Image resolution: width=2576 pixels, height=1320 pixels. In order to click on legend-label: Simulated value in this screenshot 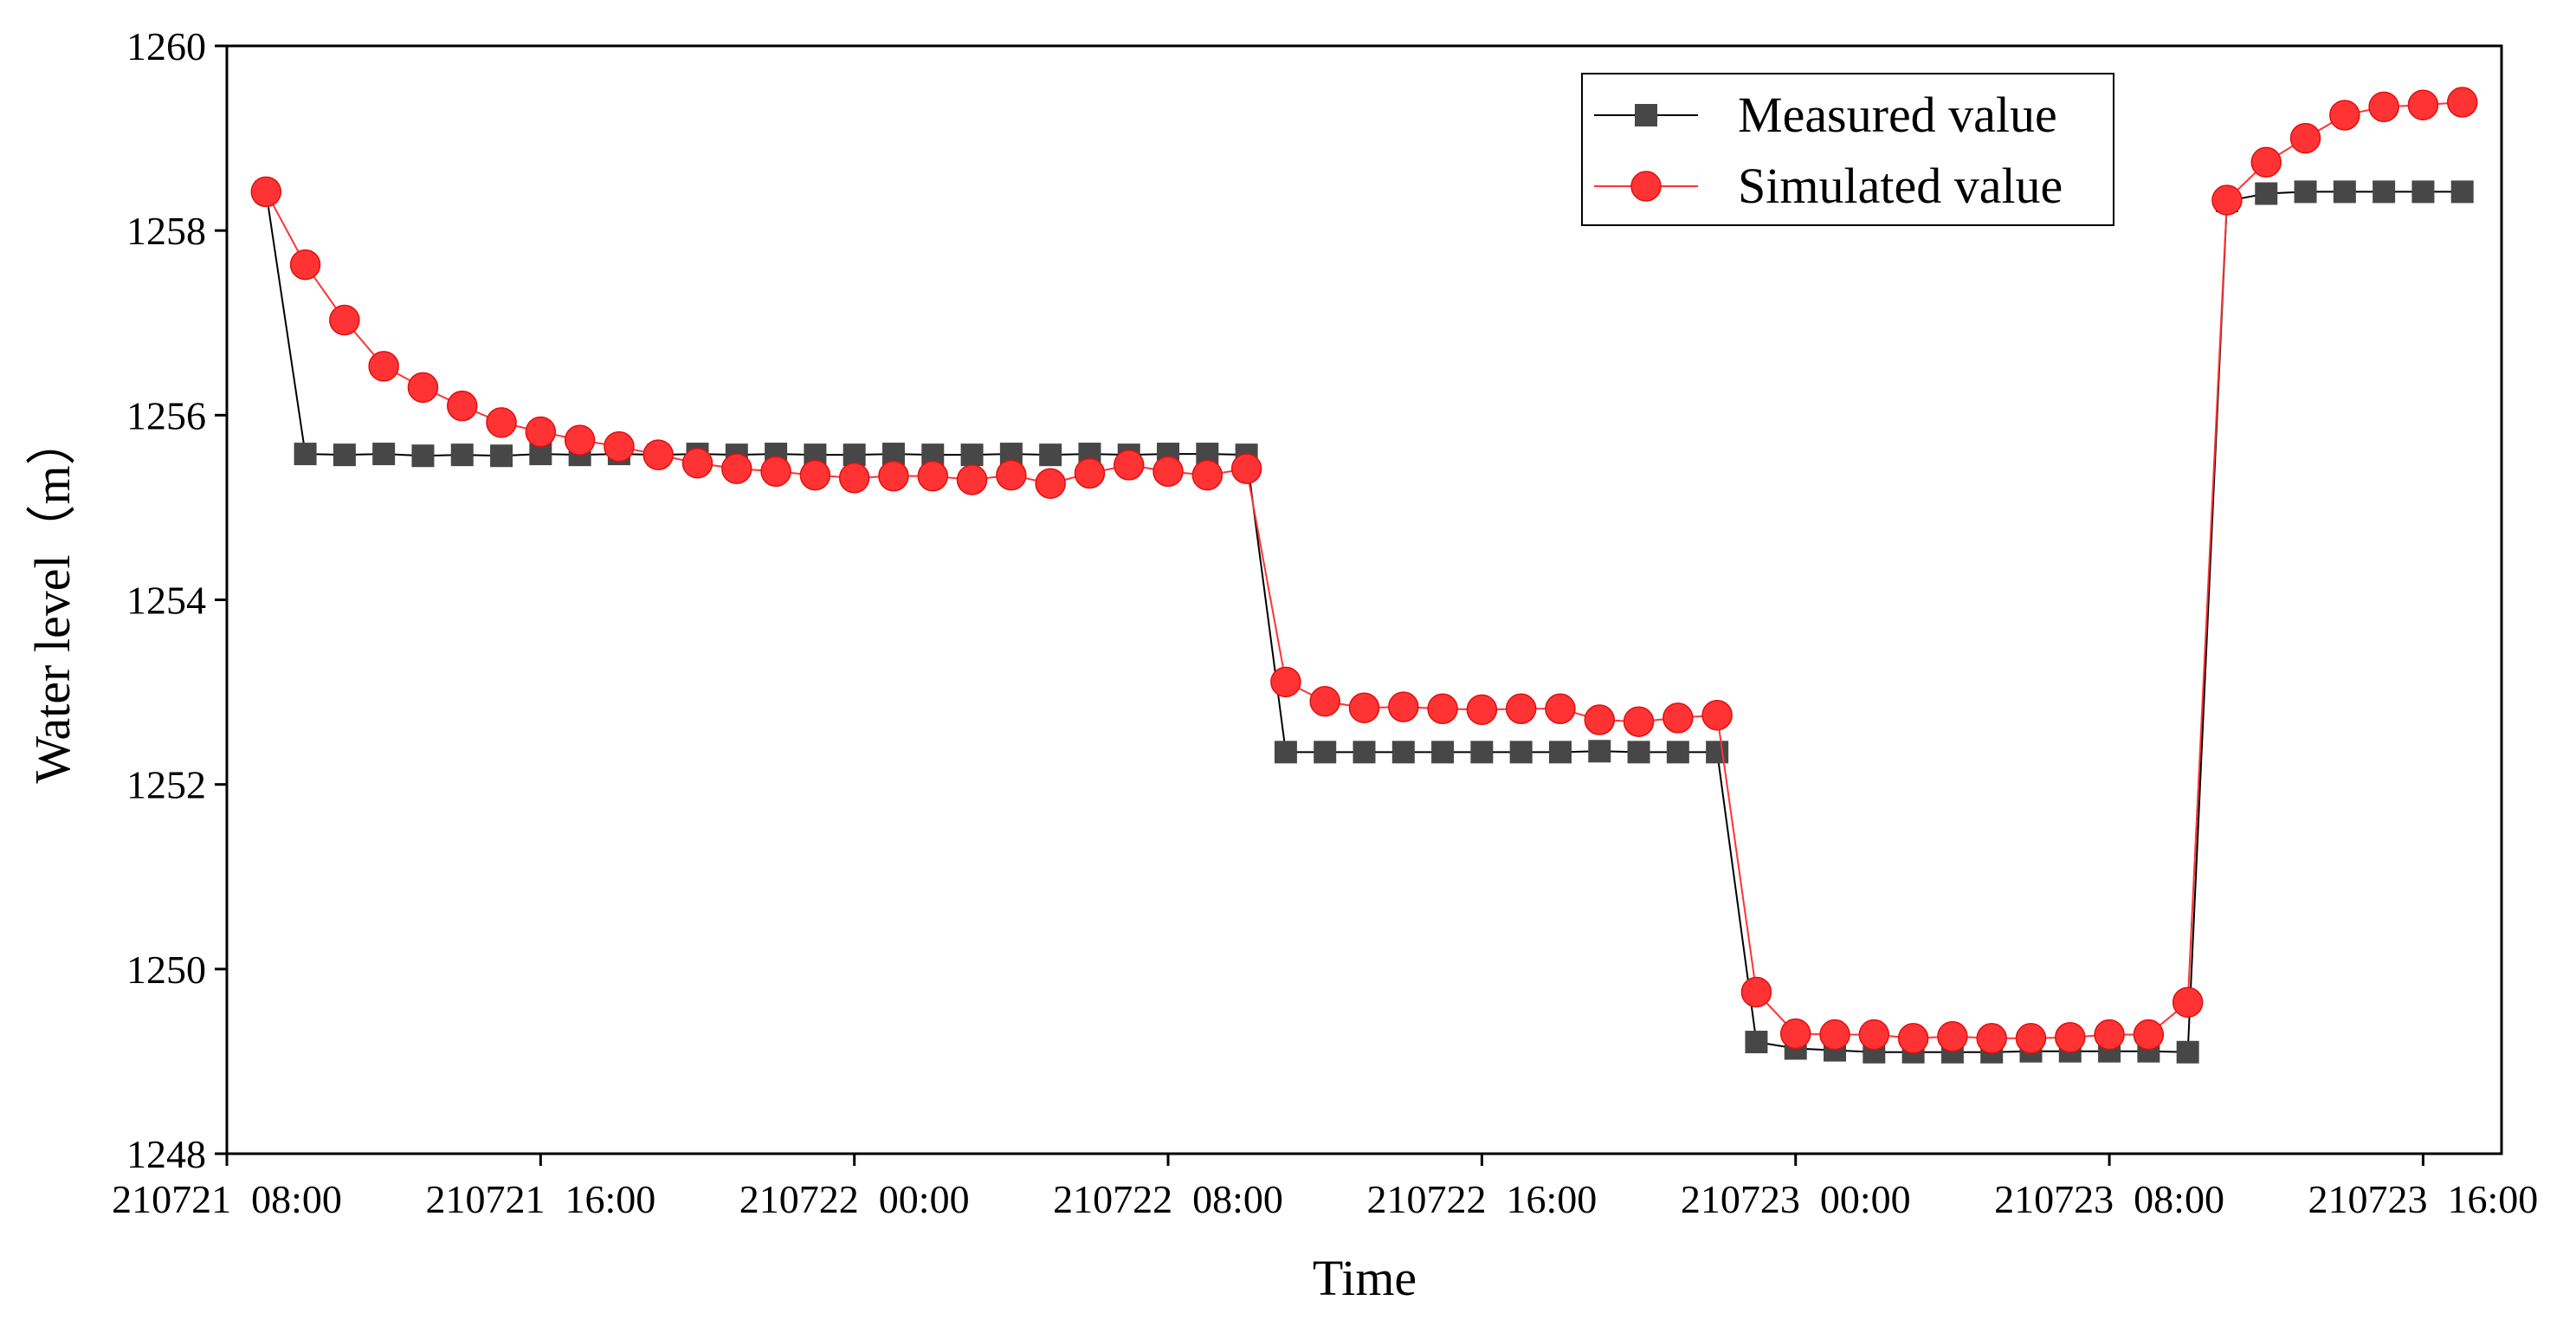, I will do `click(1900, 186)`.